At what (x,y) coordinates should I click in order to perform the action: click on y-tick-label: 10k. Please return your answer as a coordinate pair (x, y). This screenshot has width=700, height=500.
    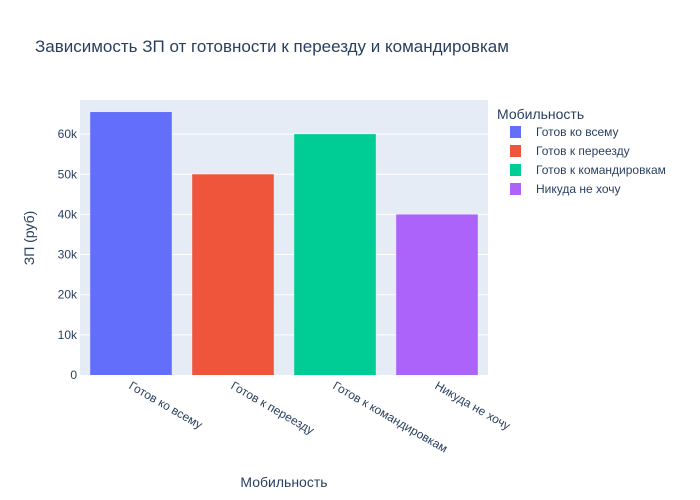
    Looking at the image, I should click on (68, 335).